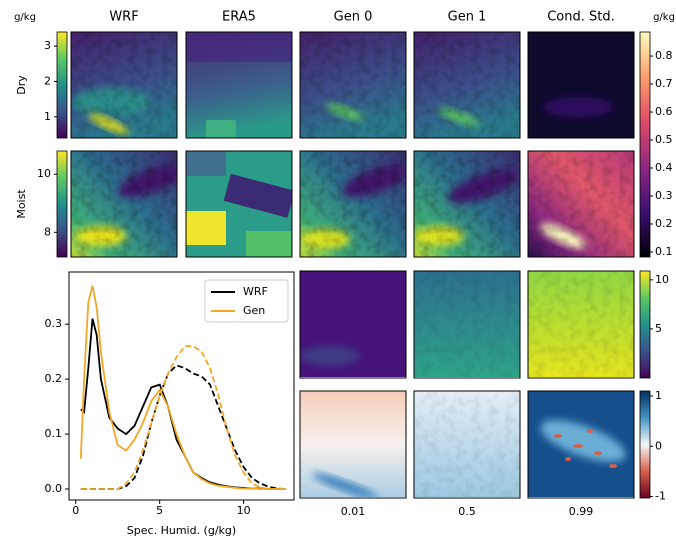 Image resolution: width=676 pixels, height=543 pixels. What do you see at coordinates (581, 17) in the screenshot?
I see `column-title: Cond. Std.` at bounding box center [581, 17].